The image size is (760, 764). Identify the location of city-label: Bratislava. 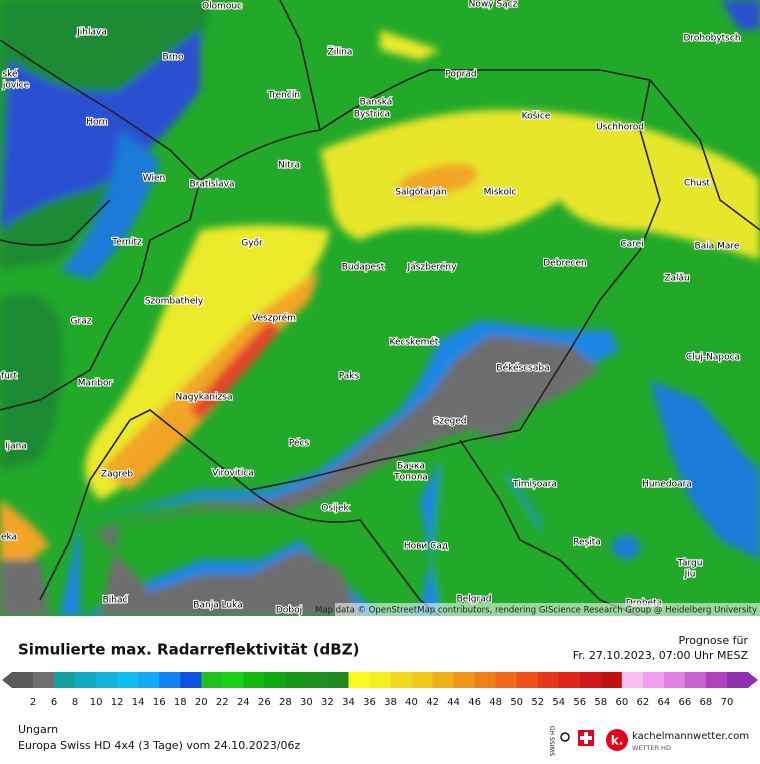
(212, 185).